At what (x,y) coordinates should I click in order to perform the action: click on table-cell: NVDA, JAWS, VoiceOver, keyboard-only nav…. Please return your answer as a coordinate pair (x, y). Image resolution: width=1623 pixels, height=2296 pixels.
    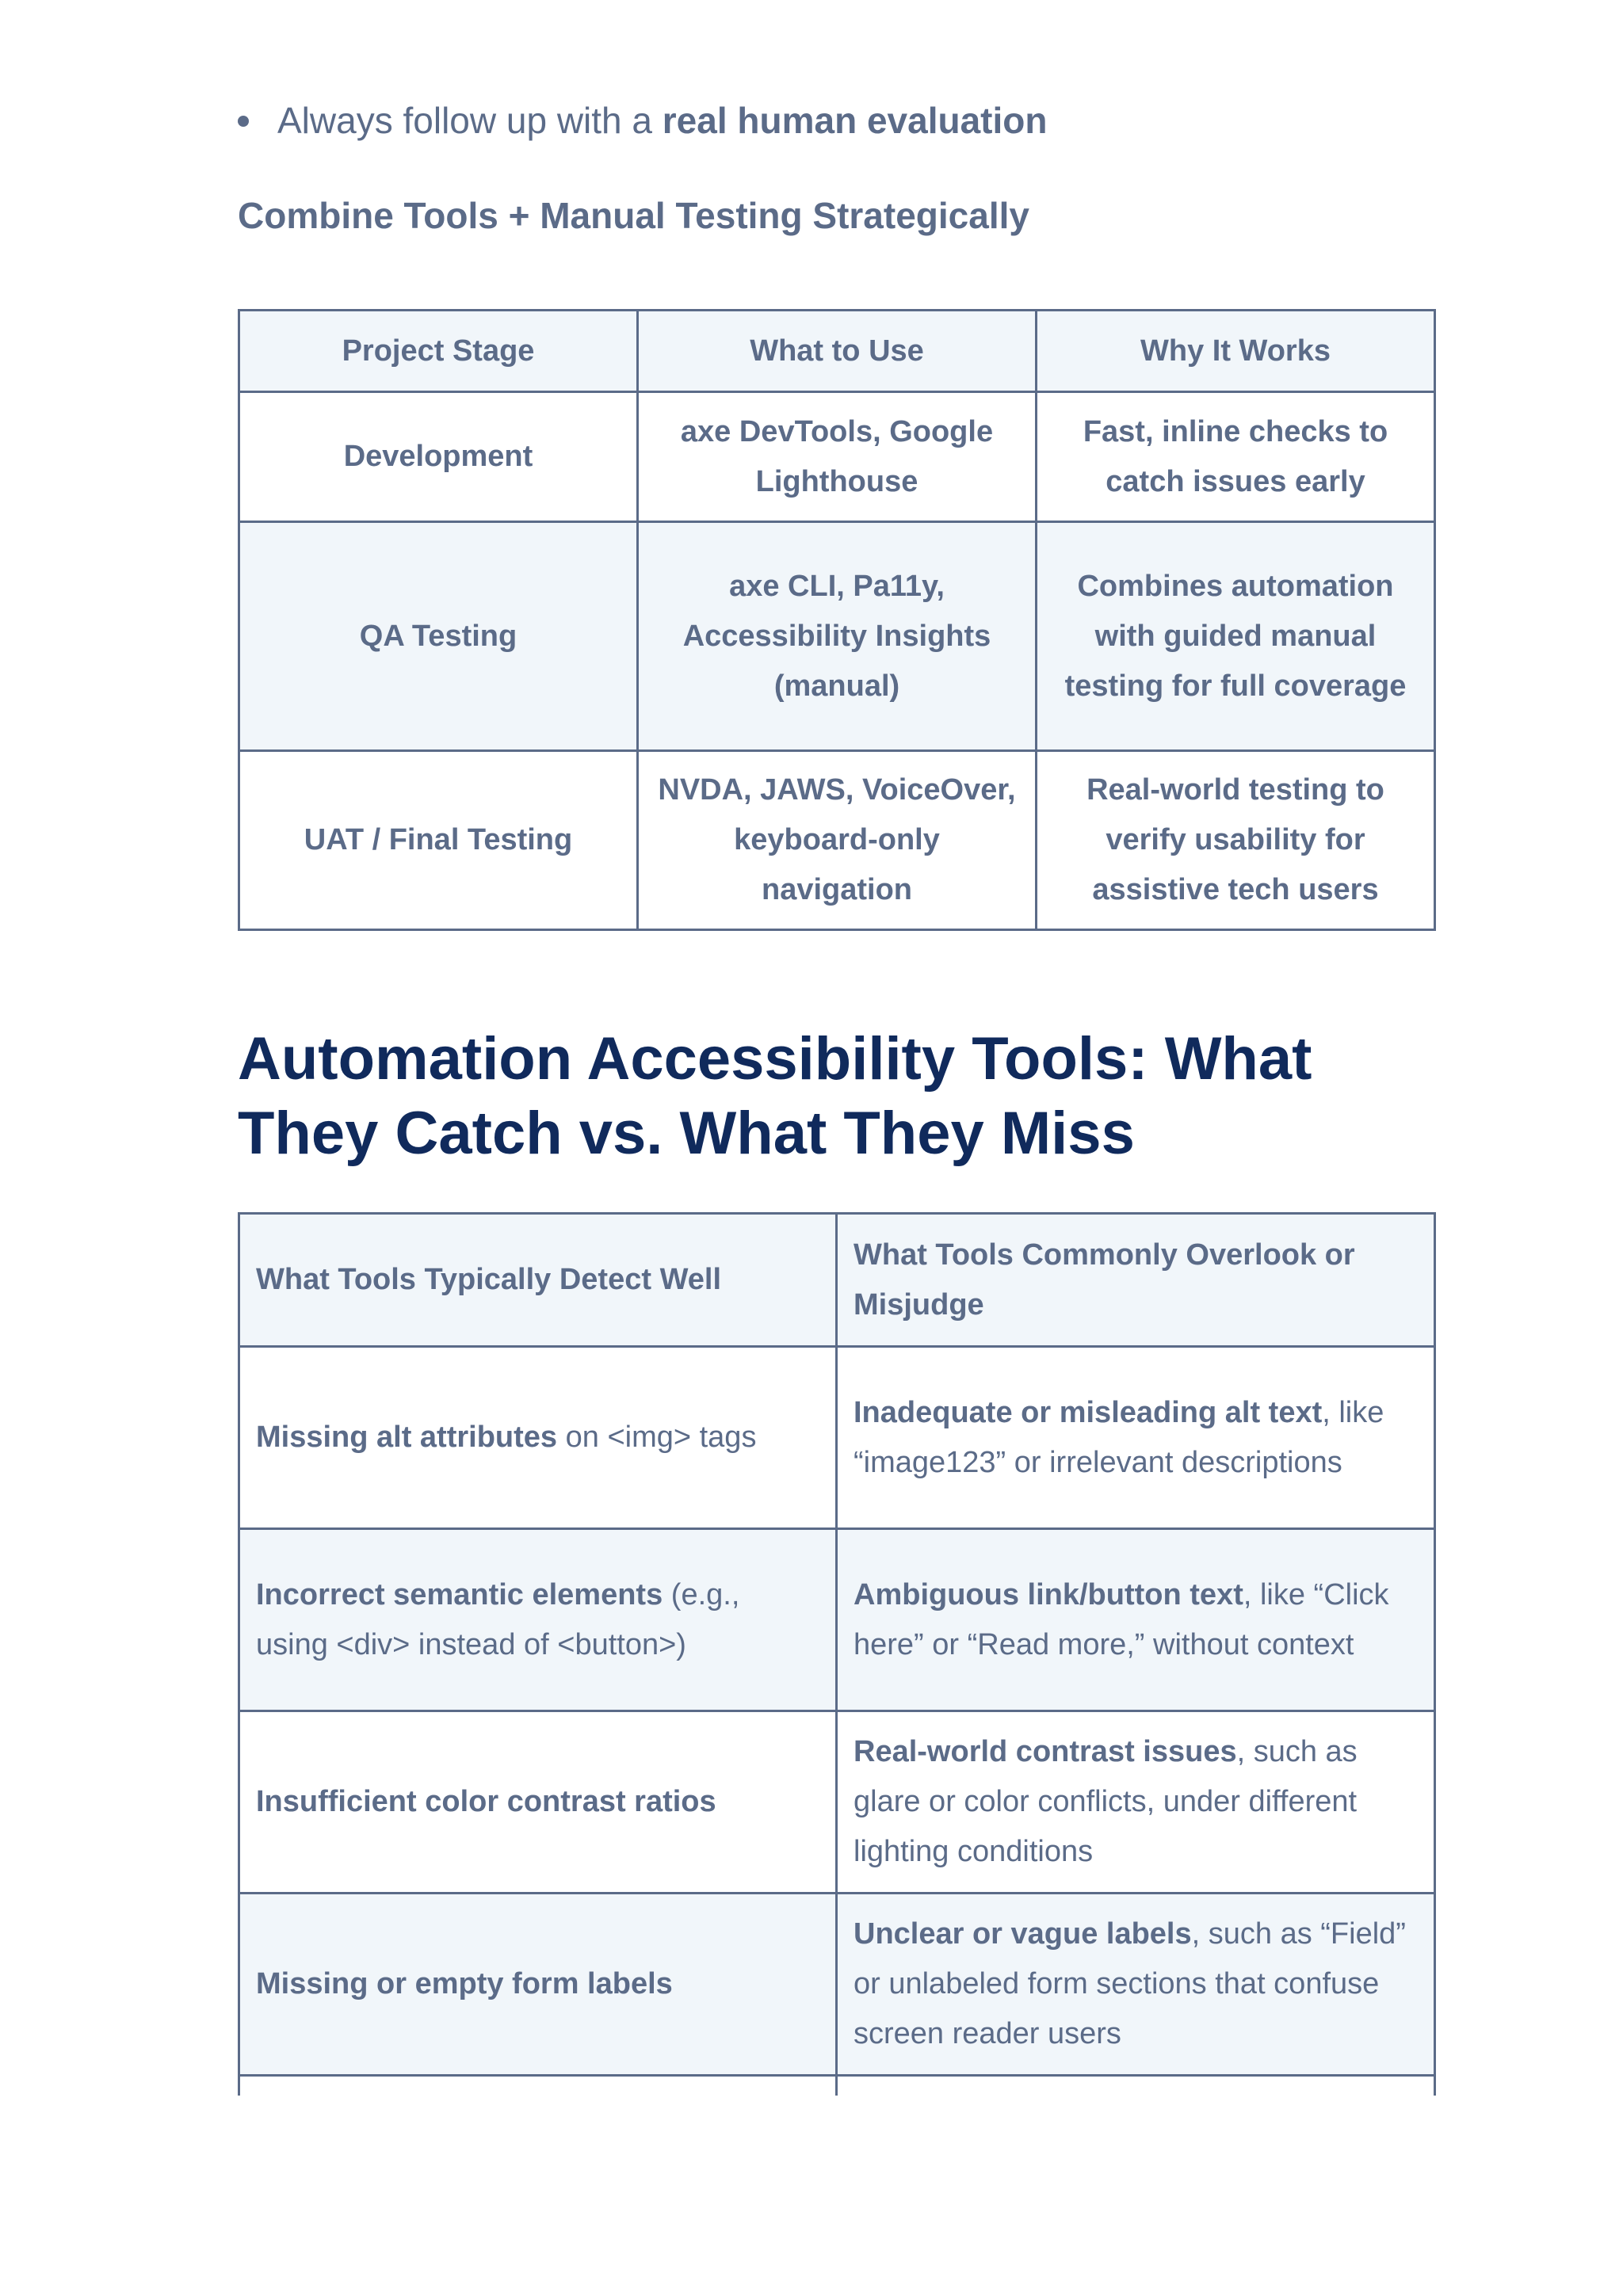
    Looking at the image, I should click on (836, 840).